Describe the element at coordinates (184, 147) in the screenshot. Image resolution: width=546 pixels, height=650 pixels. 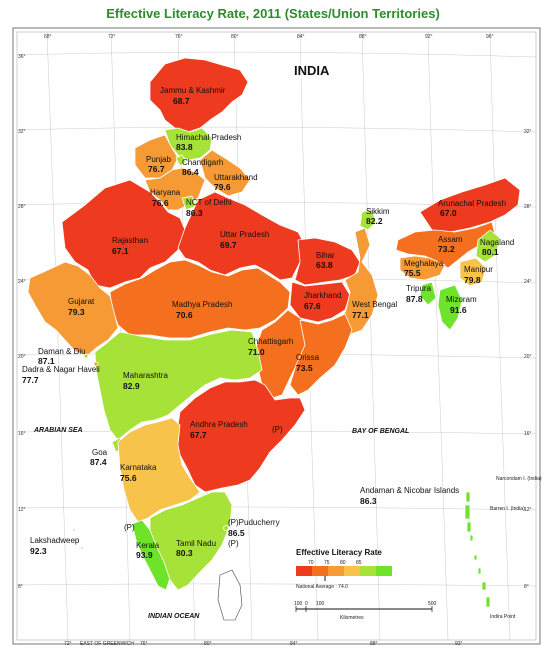
I see `region-value: 83.8` at that location.